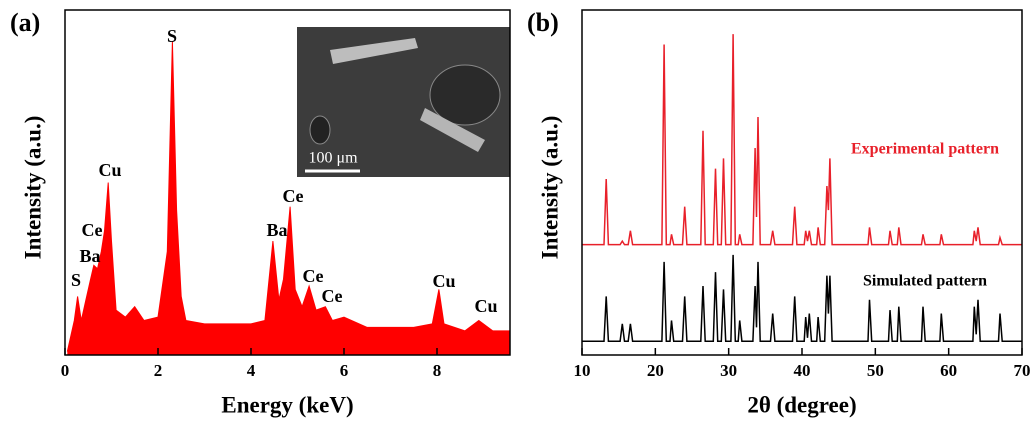  What do you see at coordinates (437, 370) in the screenshot?
I see `x-tick-label: 8` at bounding box center [437, 370].